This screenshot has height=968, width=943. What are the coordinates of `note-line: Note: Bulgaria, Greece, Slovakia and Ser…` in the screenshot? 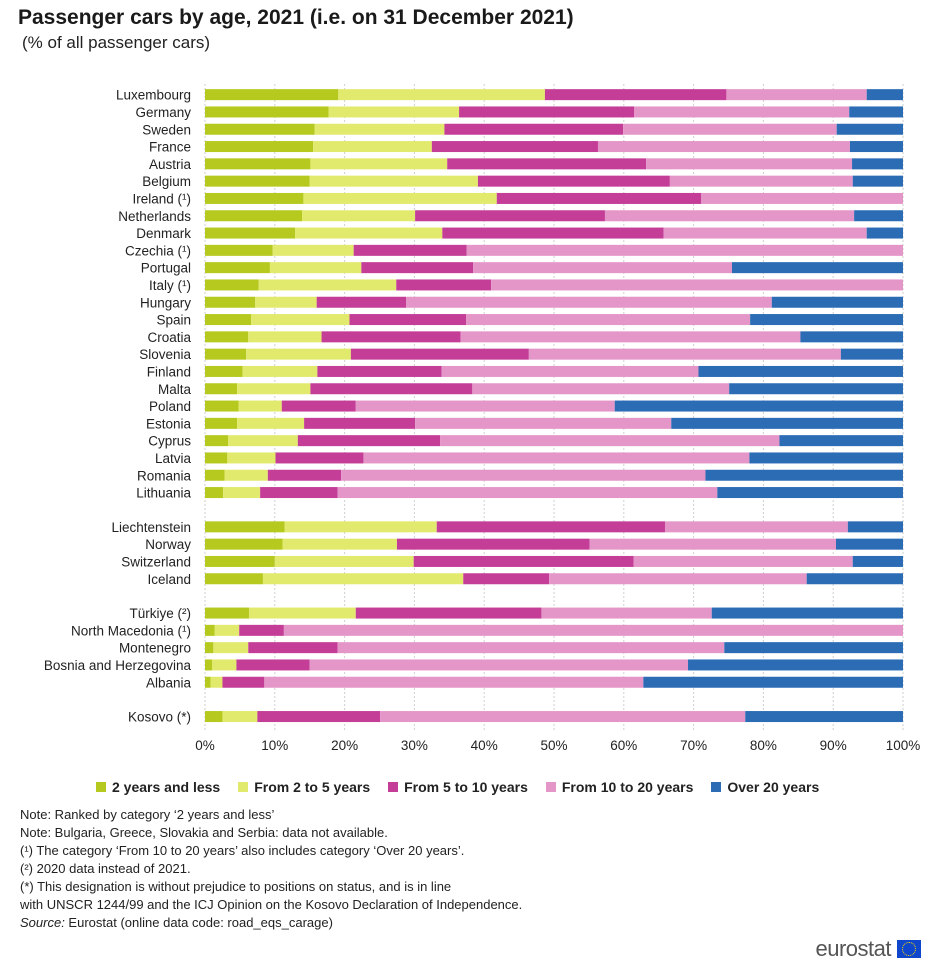 It's located at (204, 832).